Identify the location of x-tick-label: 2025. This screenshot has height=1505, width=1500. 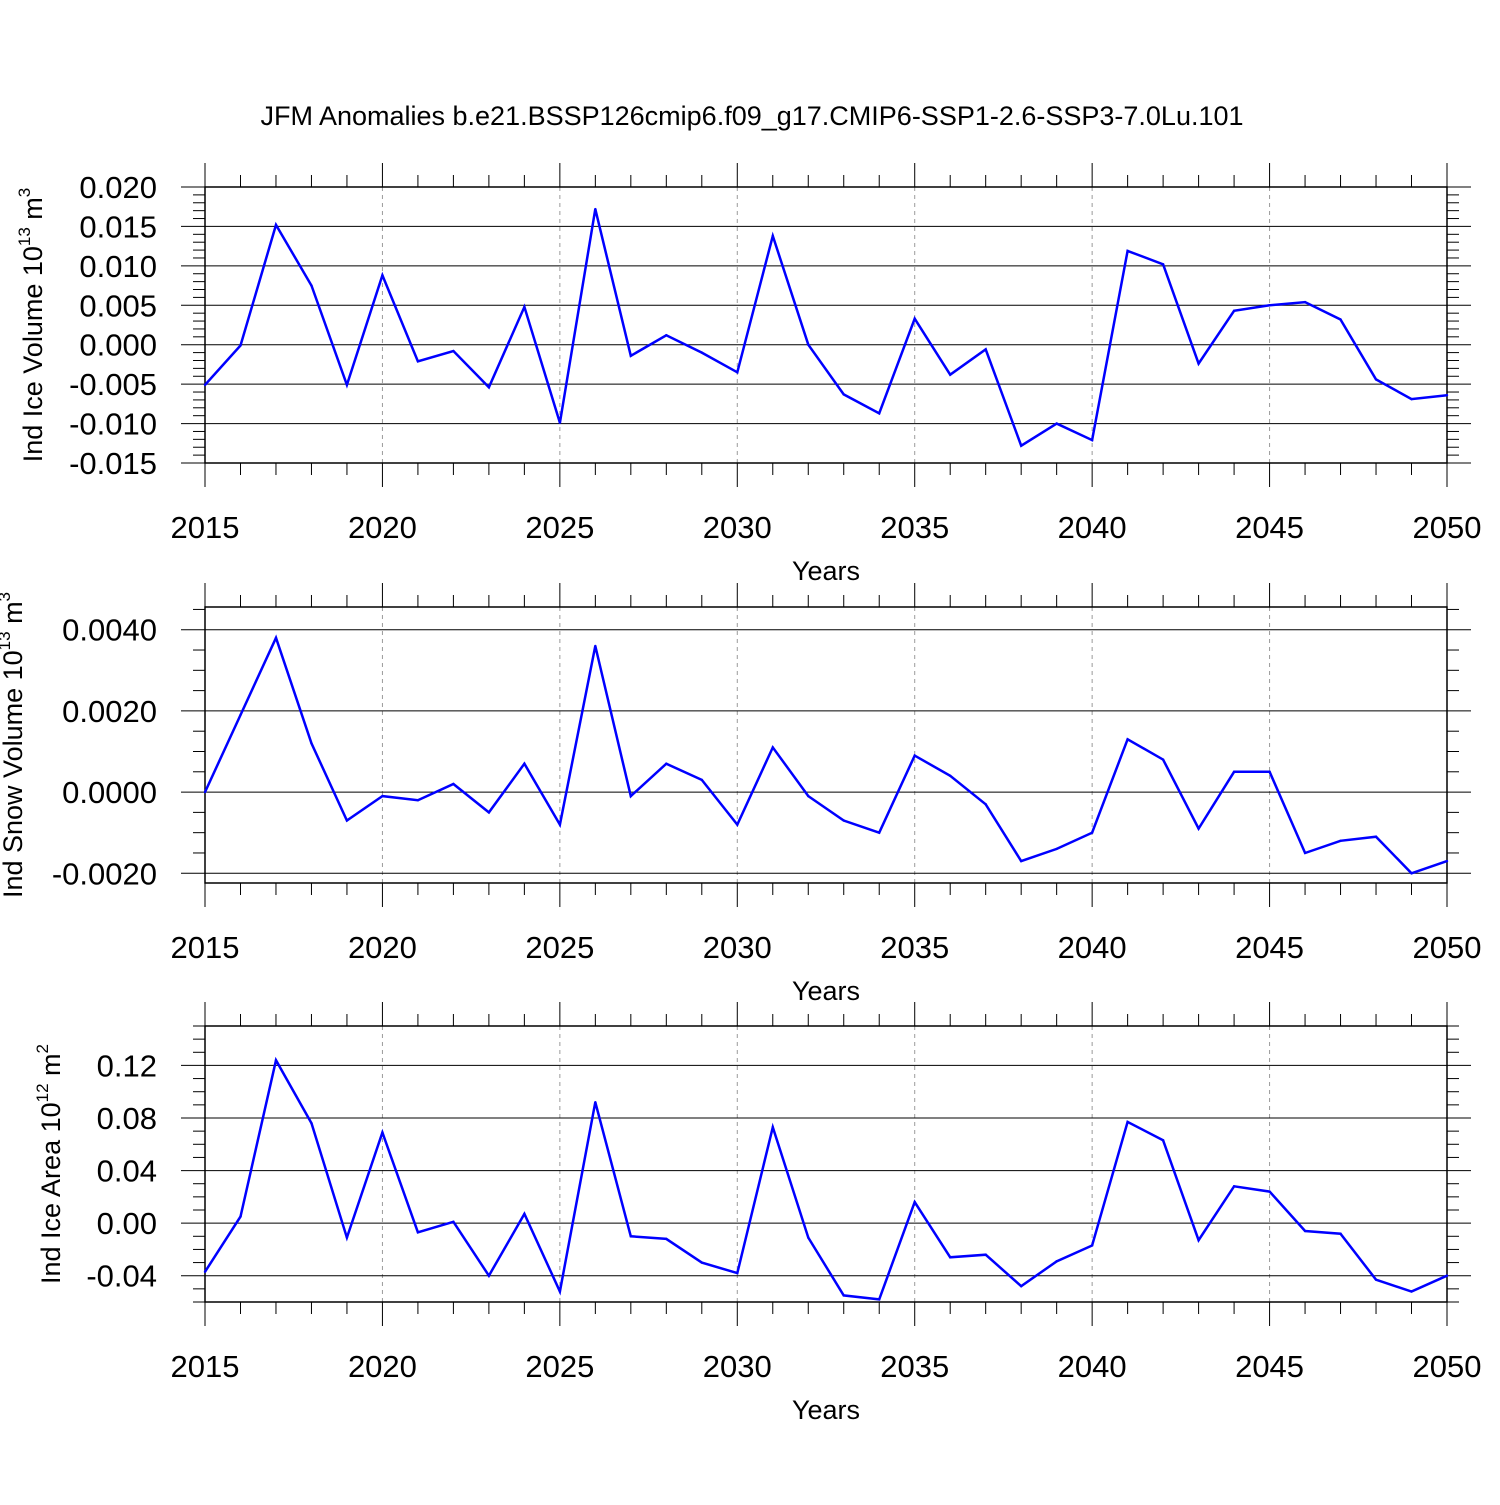
(559, 1366).